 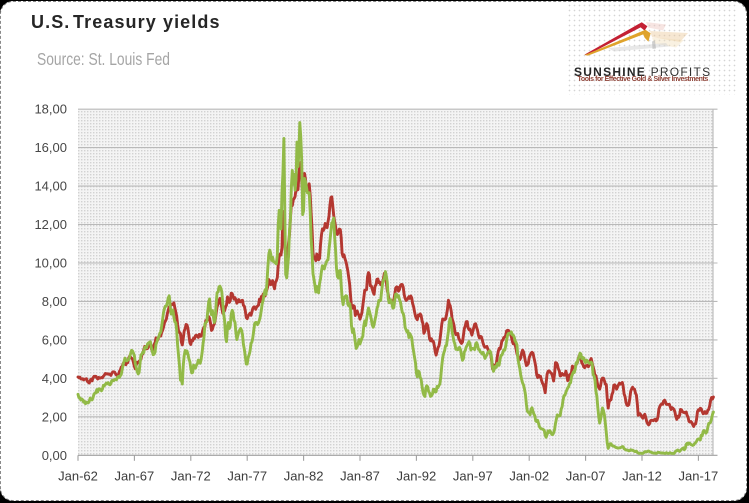 What do you see at coordinates (78, 476) in the screenshot?
I see `svg-text: Jan-62` at bounding box center [78, 476].